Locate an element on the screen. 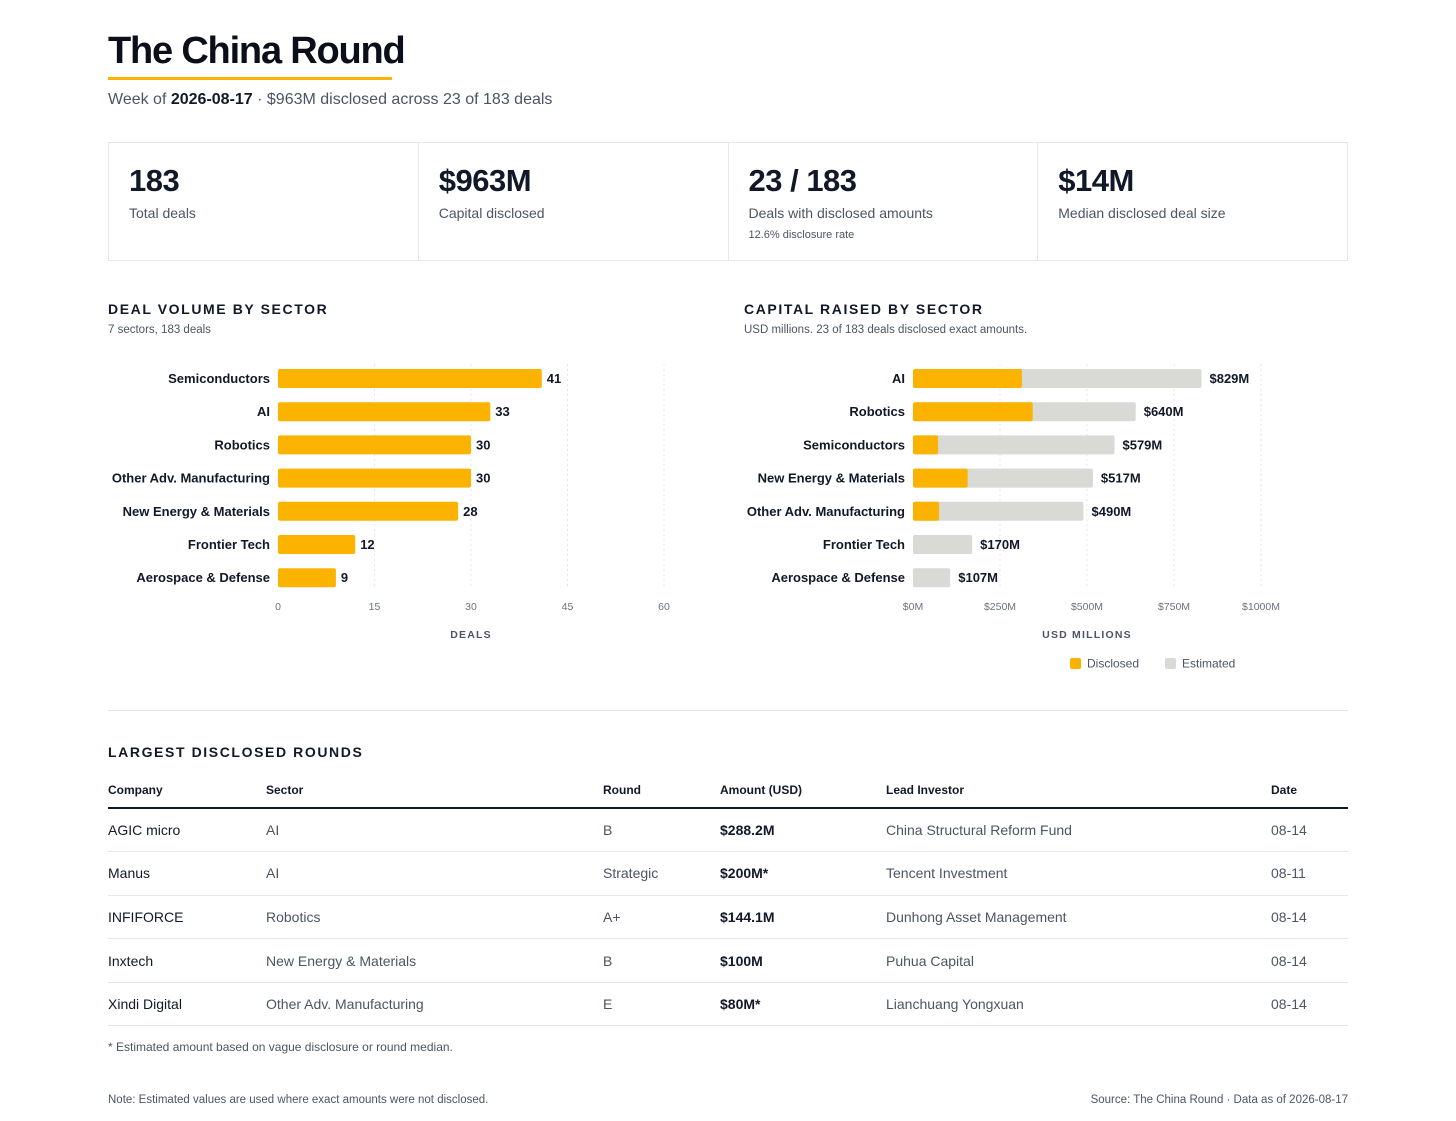 The width and height of the screenshot is (1456, 1121). bar-disclosed-ai is located at coordinates (967, 378).